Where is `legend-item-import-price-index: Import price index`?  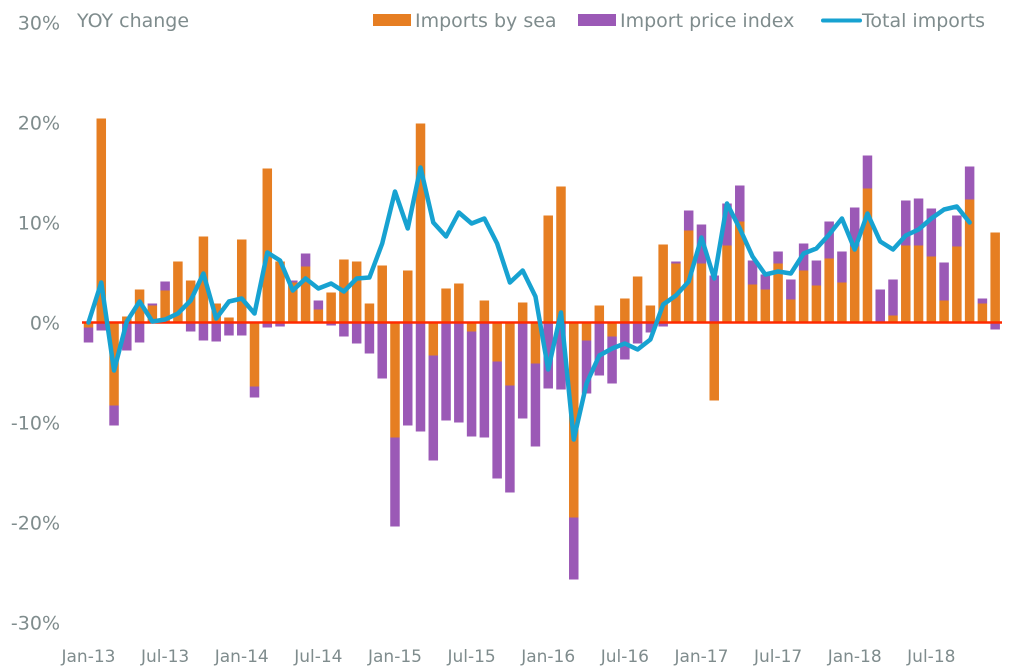
legend-item-import-price-index: Import price index is located at coordinates (686, 21).